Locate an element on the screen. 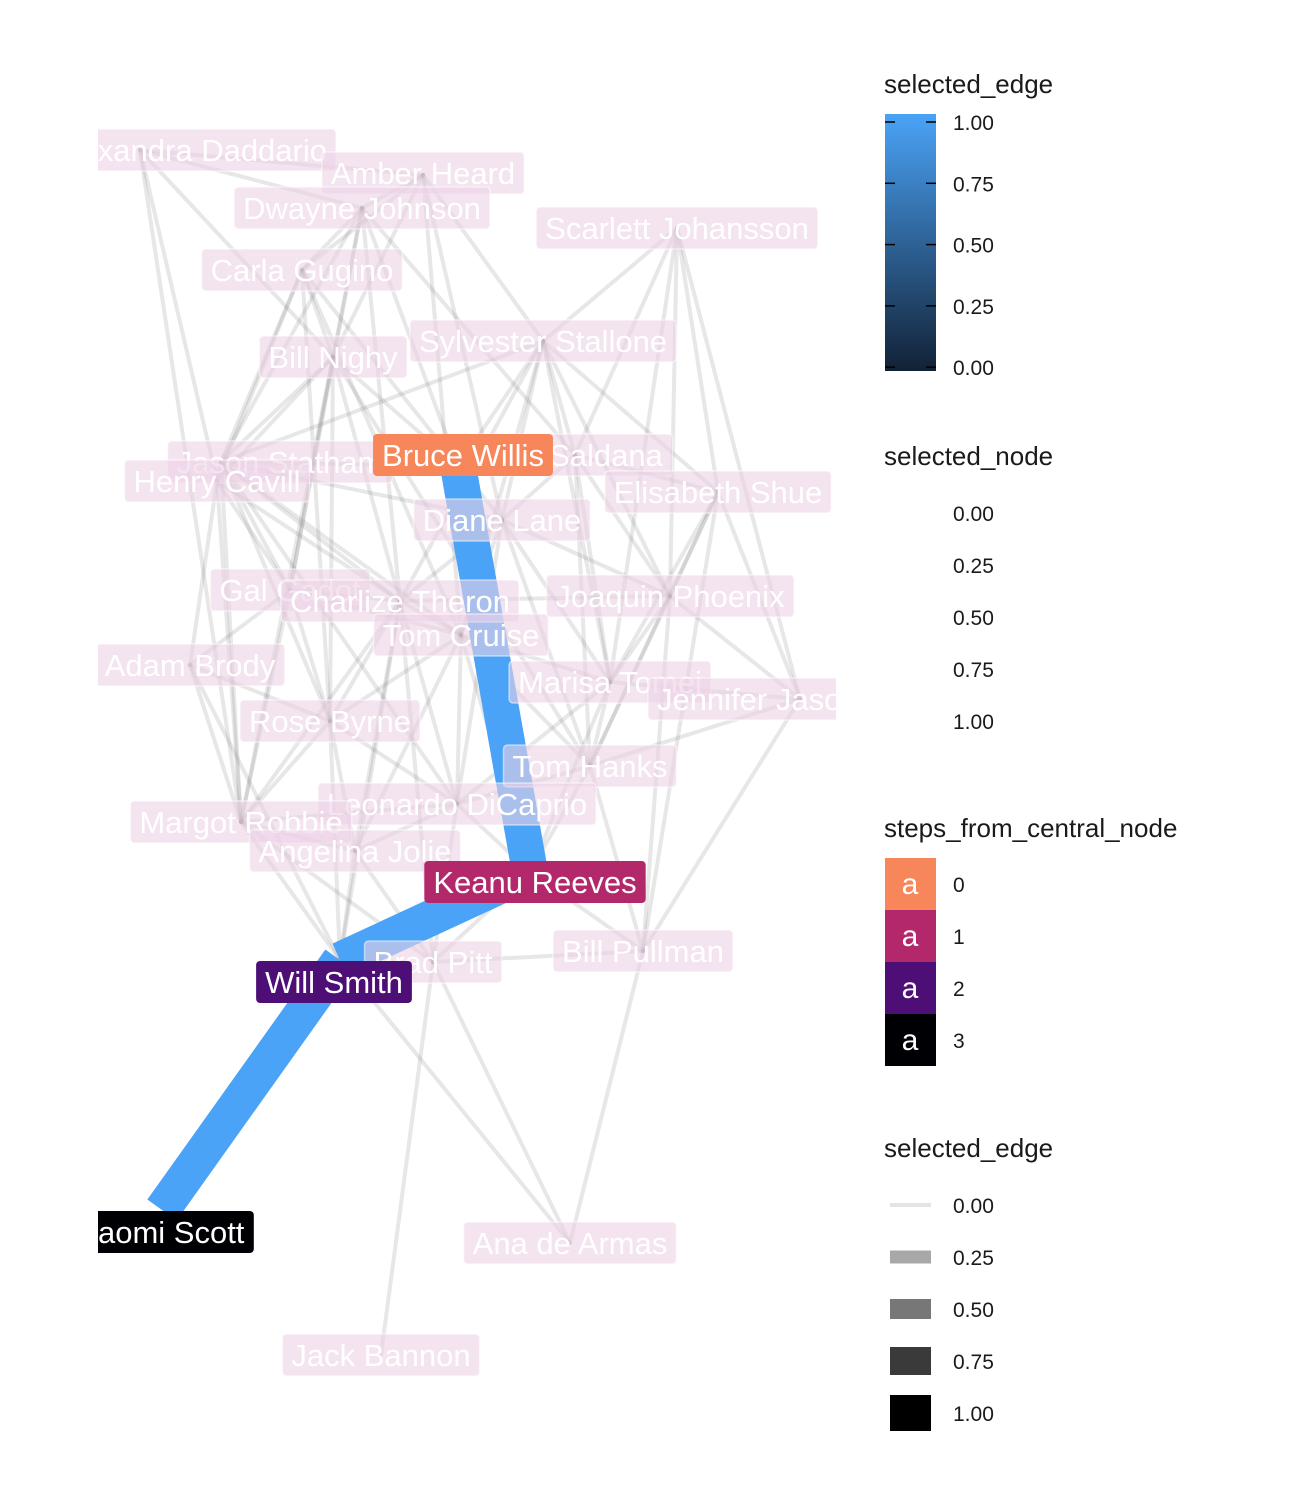  colourbar-ticks: 1.00 0.75 0.50 0.25 0.00 is located at coordinates (939, 246).